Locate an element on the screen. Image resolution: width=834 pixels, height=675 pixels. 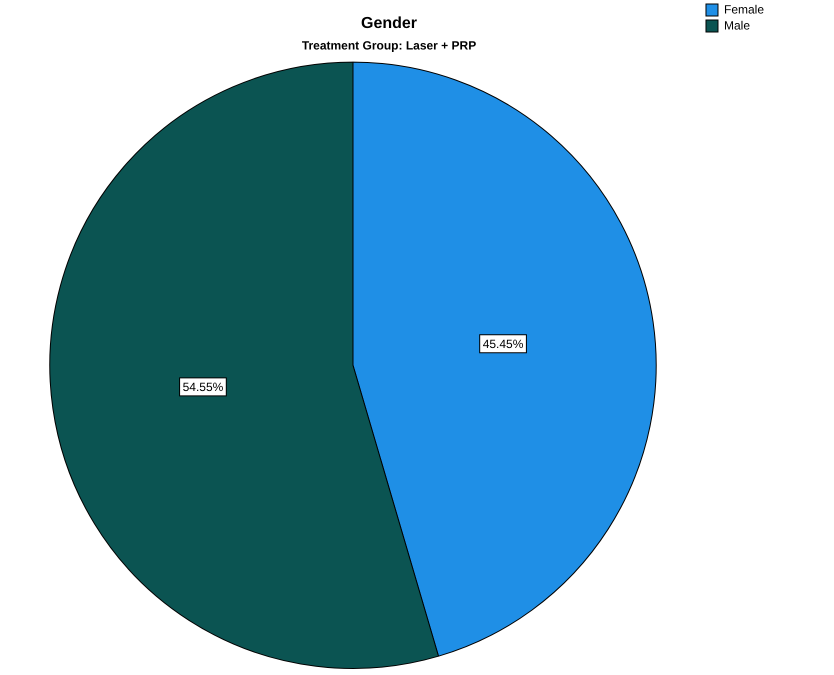
text: Treatment Group: Laser + PRP is located at coordinates (389, 45).